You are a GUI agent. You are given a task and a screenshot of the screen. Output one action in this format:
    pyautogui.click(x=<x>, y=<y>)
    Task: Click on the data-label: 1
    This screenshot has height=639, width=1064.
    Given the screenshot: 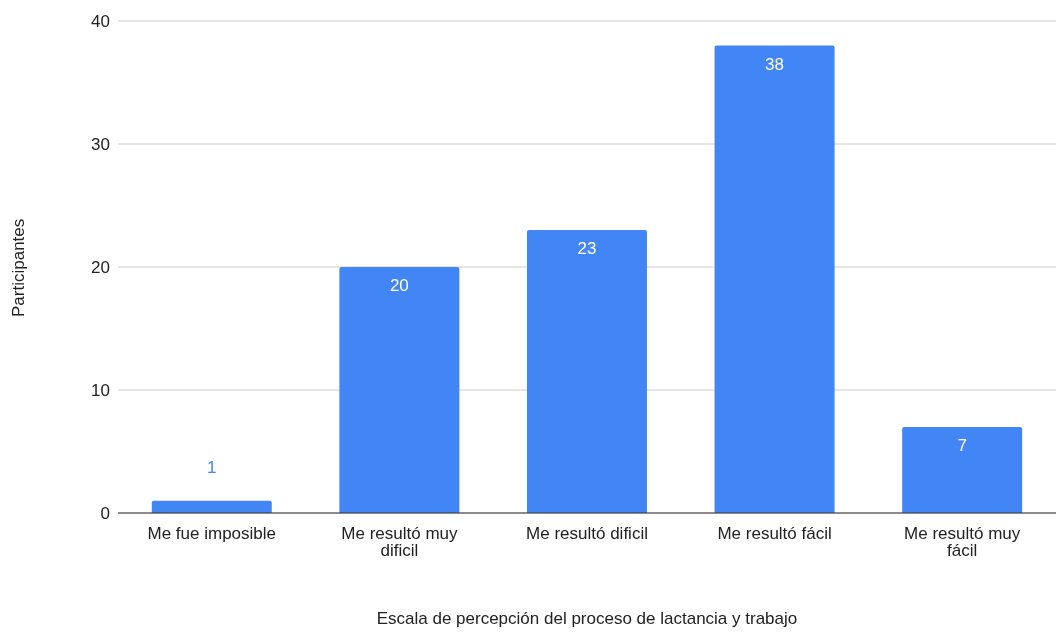 What is the action you would take?
    pyautogui.click(x=212, y=467)
    